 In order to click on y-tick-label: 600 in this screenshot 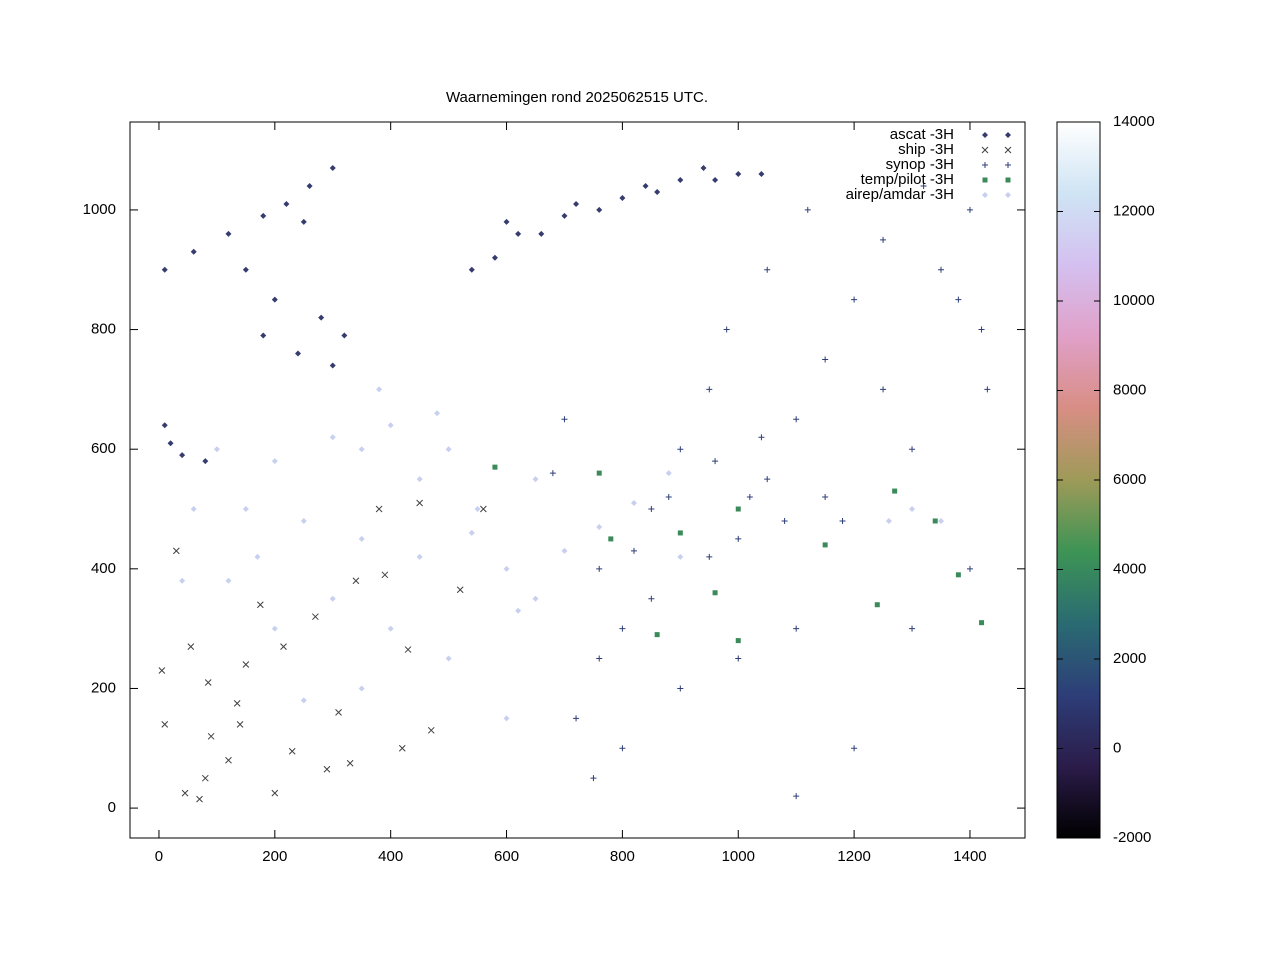, I will do `click(103, 448)`.